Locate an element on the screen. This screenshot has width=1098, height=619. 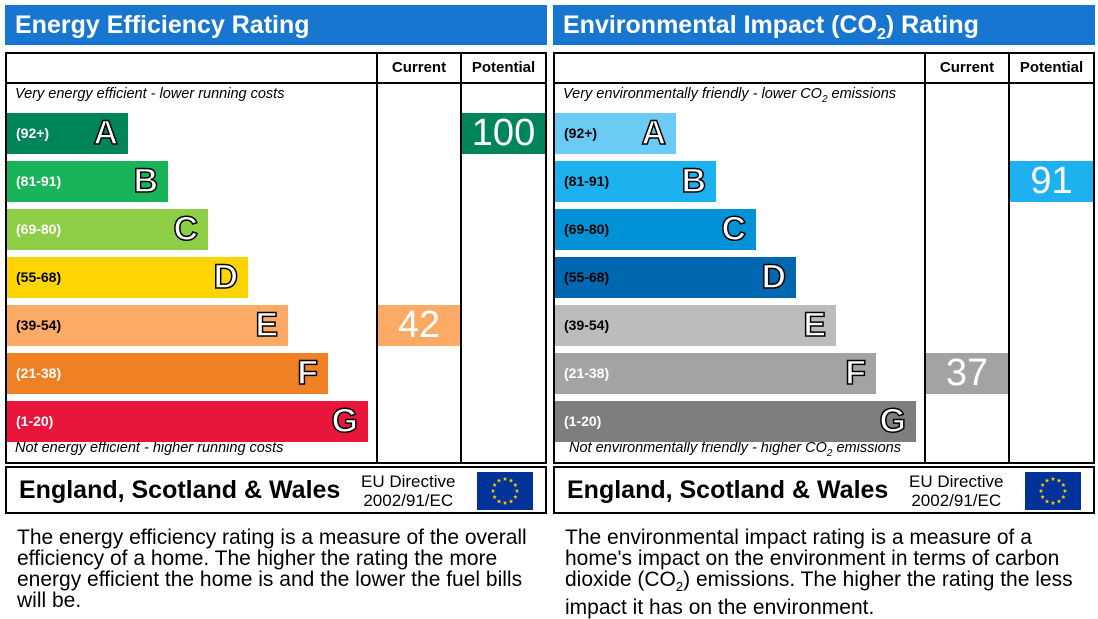
current-score: 37 is located at coordinates (967, 373).